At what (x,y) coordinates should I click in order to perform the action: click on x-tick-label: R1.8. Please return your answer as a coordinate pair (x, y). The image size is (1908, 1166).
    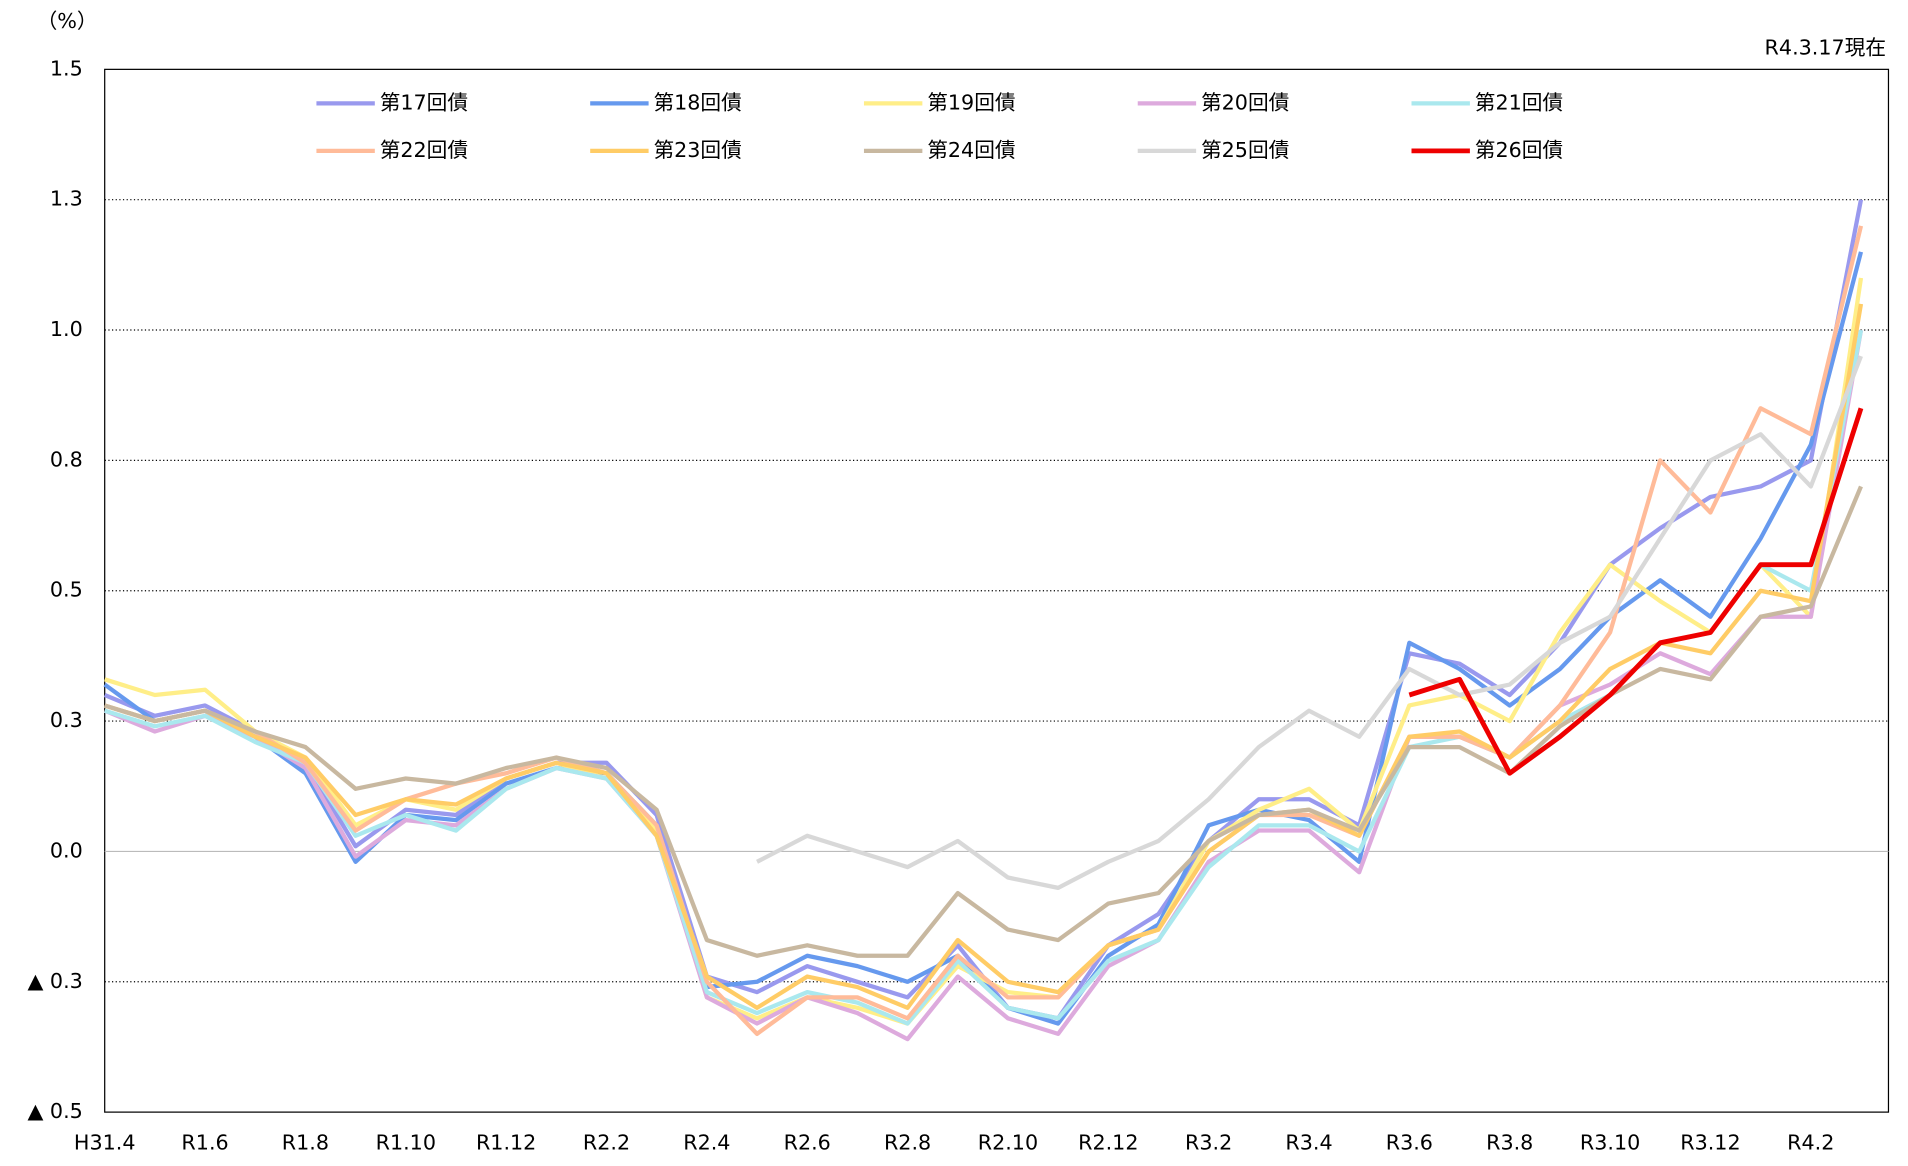
    Looking at the image, I should click on (305, 1143).